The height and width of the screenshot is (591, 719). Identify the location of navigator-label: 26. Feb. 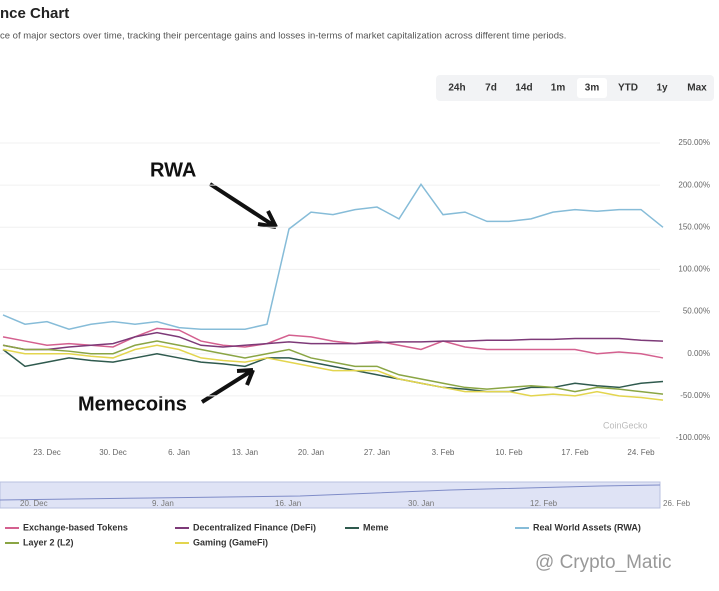
(677, 503).